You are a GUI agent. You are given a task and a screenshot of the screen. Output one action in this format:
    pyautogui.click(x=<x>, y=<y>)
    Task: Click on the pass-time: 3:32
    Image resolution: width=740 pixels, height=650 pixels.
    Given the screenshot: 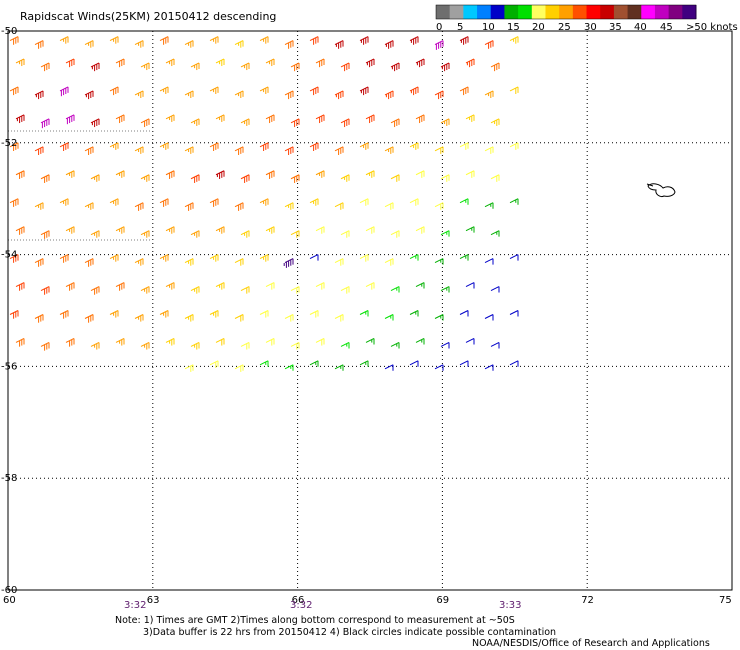 What is the action you would take?
    pyautogui.click(x=301, y=605)
    